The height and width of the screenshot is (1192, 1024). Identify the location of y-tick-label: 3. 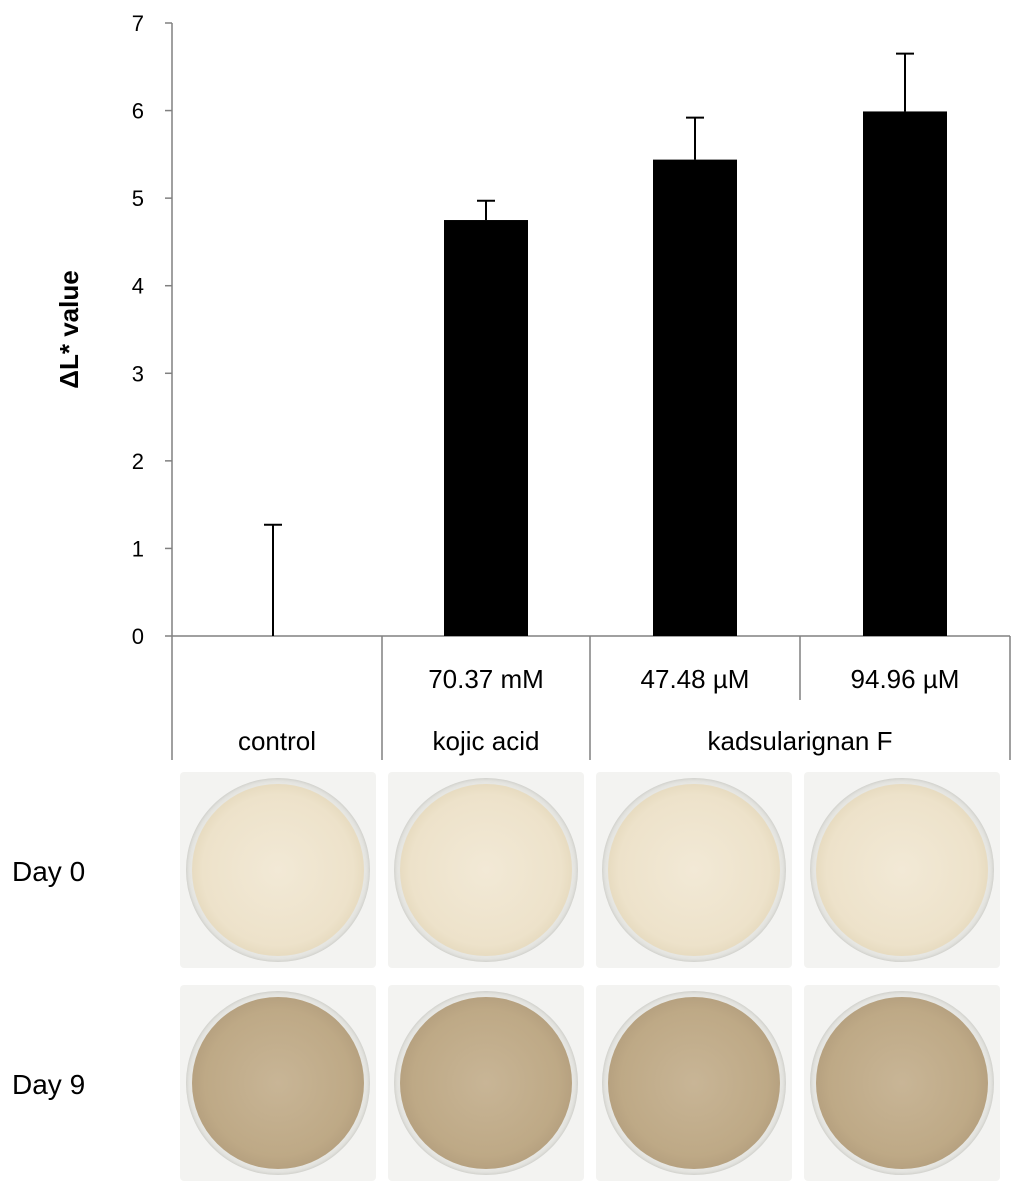
(138, 373).